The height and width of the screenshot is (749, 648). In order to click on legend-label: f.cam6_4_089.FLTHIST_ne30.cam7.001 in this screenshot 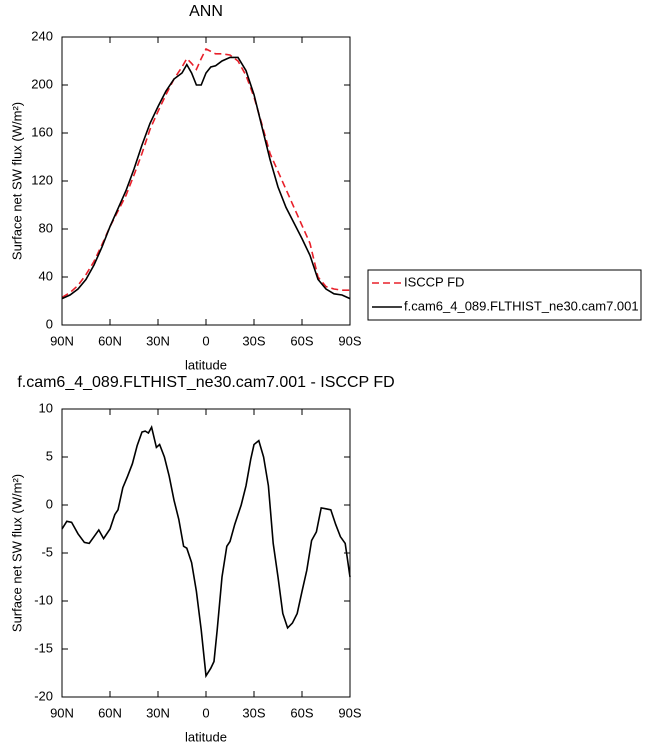, I will do `click(521, 305)`.